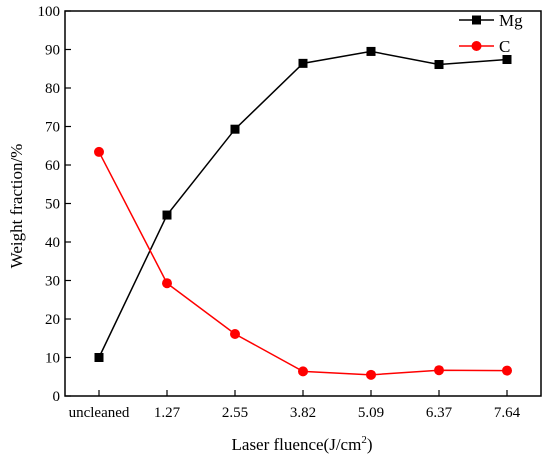 The image size is (550, 461). Describe the element at coordinates (303, 413) in the screenshot. I see `x-tick-label: 3.82` at that location.